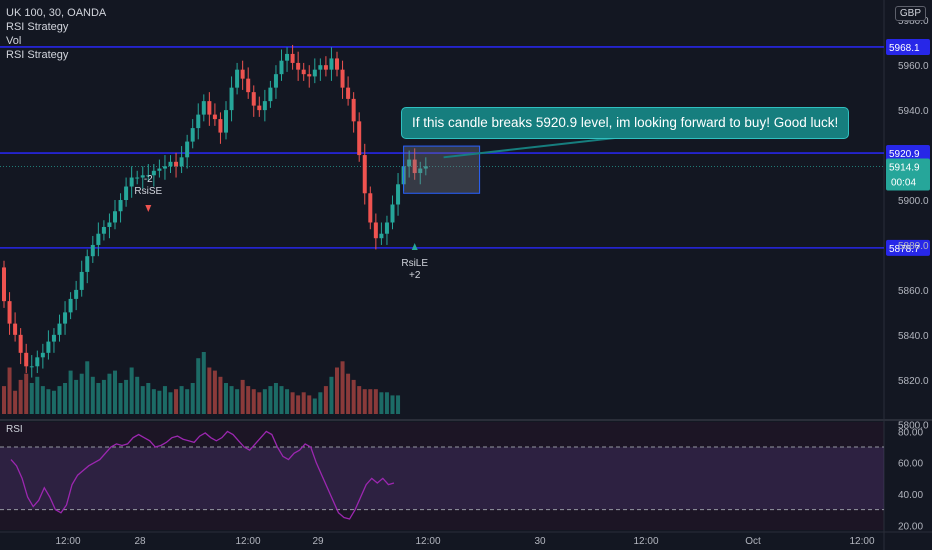  What do you see at coordinates (414, 263) in the screenshot?
I see `long-signal-label: RsiLE` at bounding box center [414, 263].